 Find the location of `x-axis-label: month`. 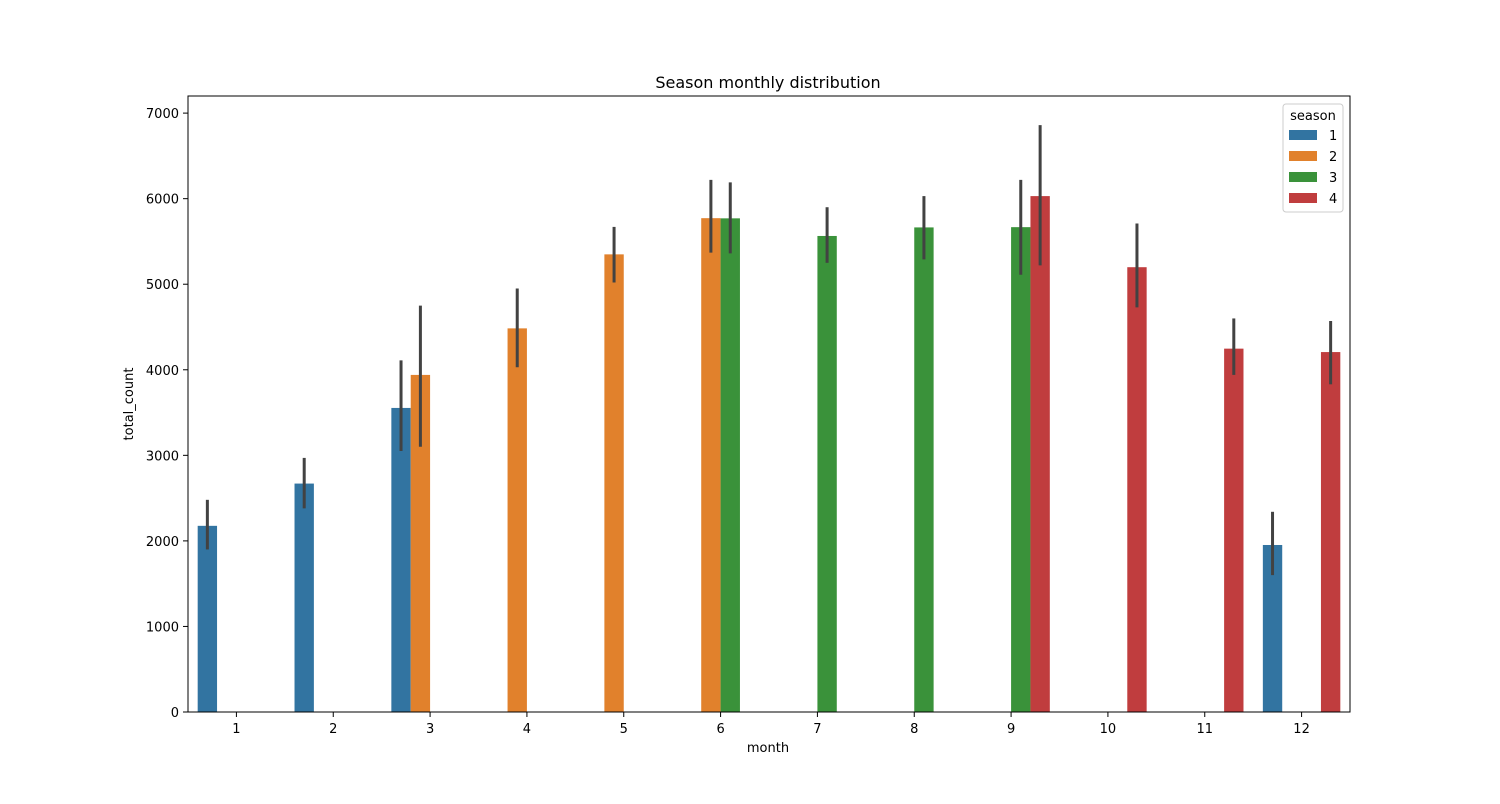

x-axis-label: month is located at coordinates (768, 748).